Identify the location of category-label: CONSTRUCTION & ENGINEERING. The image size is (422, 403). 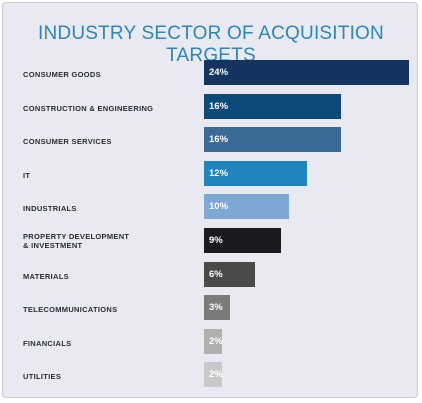
(88, 108).